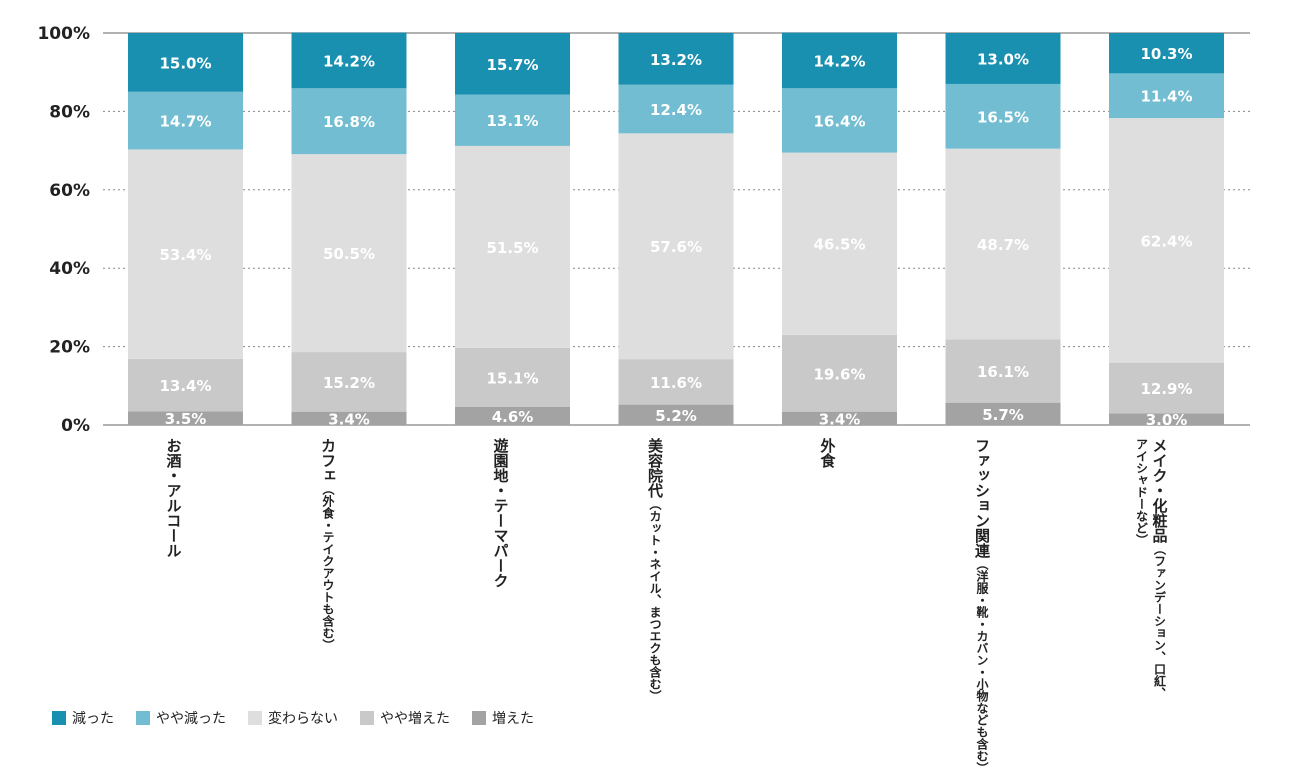 This screenshot has height=774, width=1296. What do you see at coordinates (69, 112) in the screenshot?
I see `y-tick-label: 80%` at bounding box center [69, 112].